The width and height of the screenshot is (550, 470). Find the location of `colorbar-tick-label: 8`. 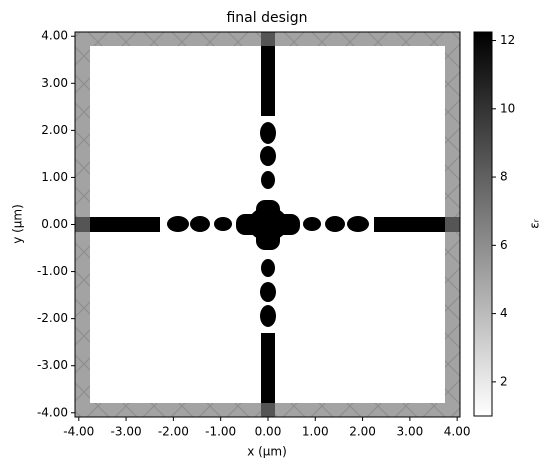

colorbar-tick-label: 8 is located at coordinates (504, 177).